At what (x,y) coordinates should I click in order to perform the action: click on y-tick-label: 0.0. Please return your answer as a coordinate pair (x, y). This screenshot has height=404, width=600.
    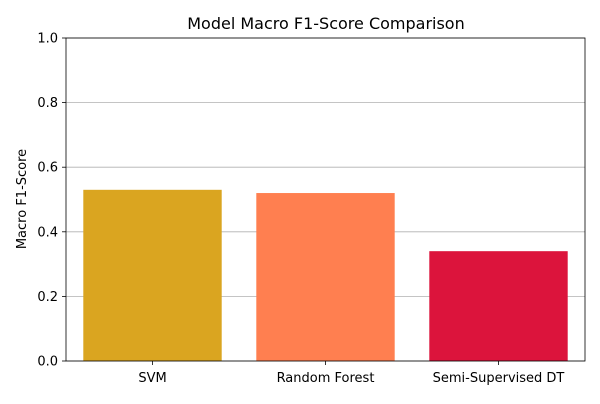
    Looking at the image, I should click on (47, 362).